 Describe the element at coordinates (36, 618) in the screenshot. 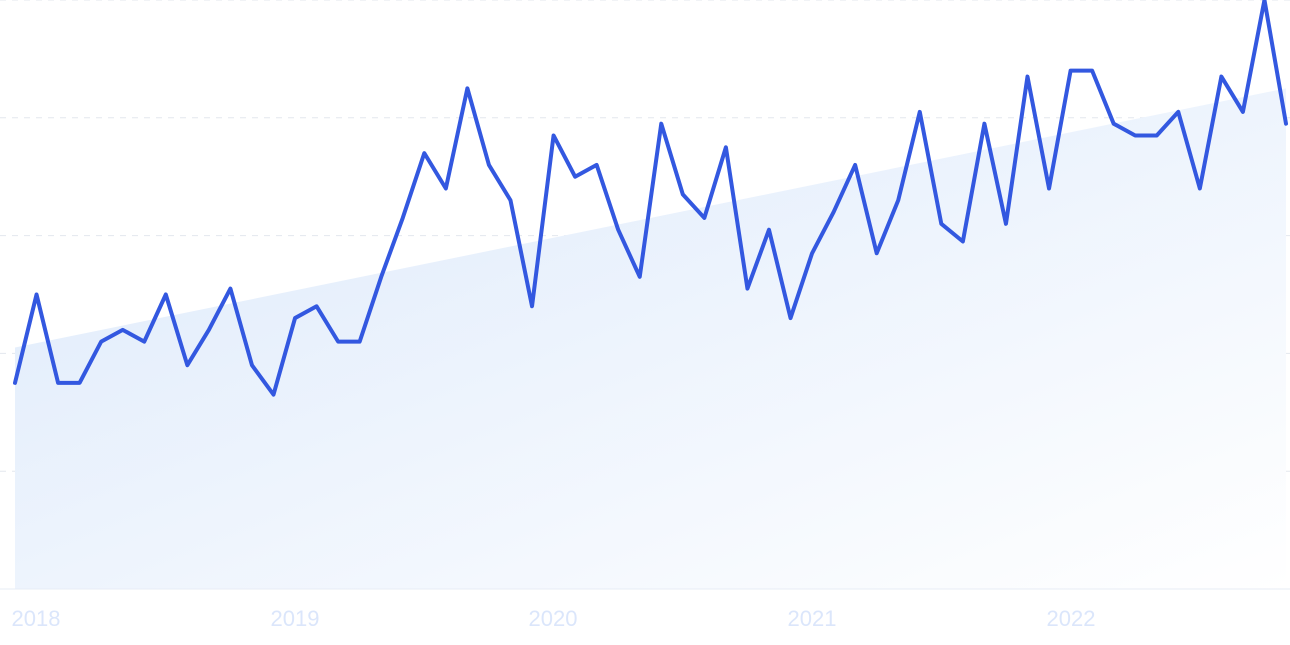

I see `x-tick-label-2018: 2018` at that location.